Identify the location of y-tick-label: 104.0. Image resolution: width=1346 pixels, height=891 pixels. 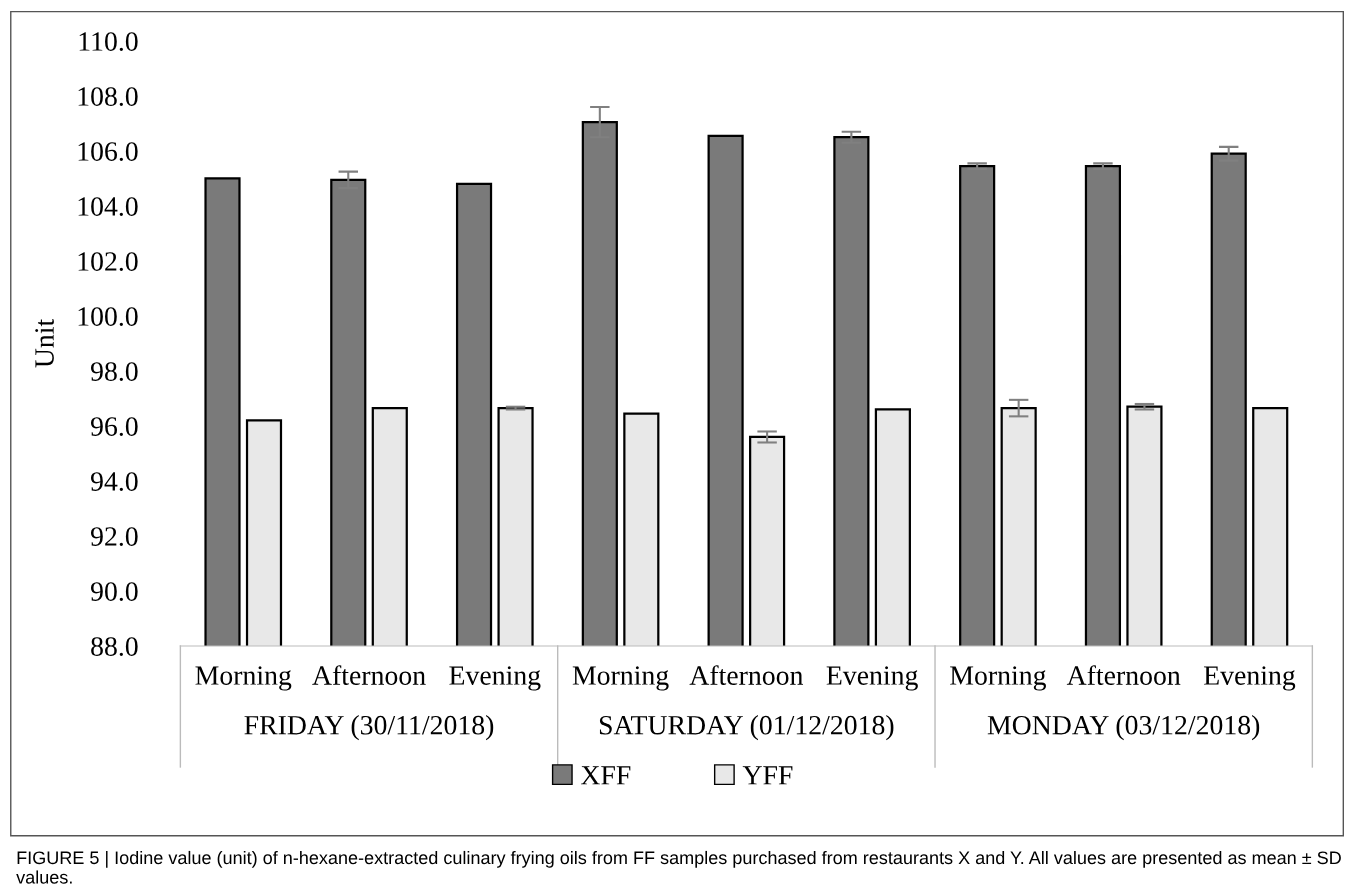
(108, 207).